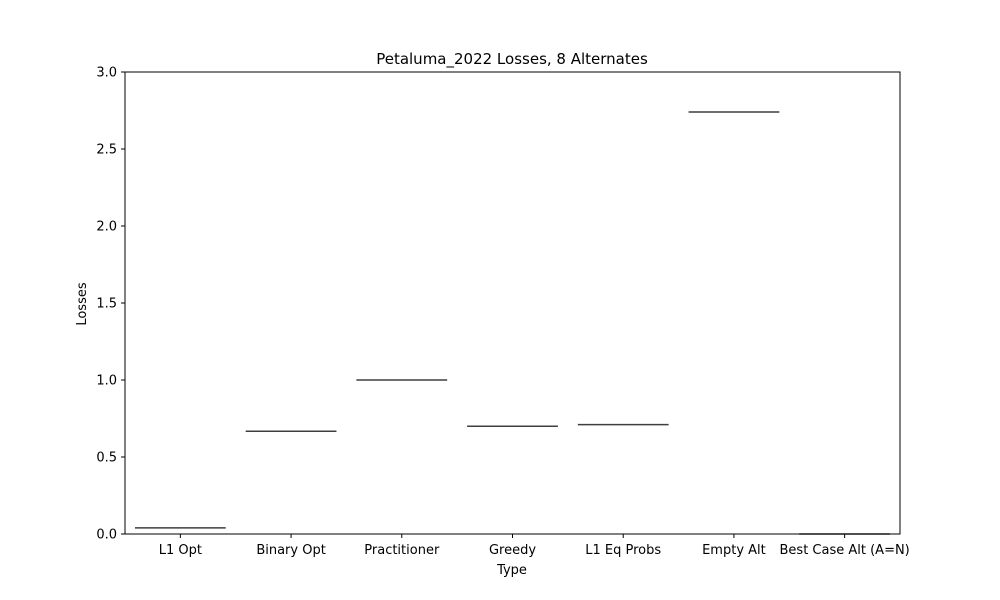 The image size is (1000, 600). What do you see at coordinates (106, 458) in the screenshot?
I see `y-tick-label-1: 0.5` at bounding box center [106, 458].